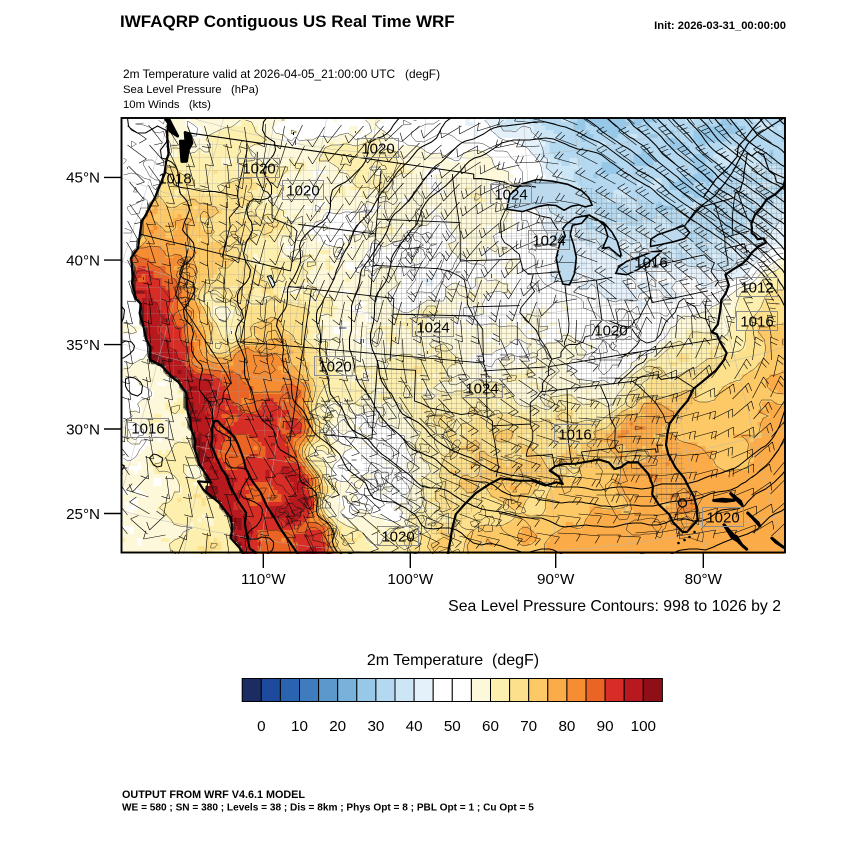 The height and width of the screenshot is (850, 850). I want to click on svg-text: 80, so click(566, 726).